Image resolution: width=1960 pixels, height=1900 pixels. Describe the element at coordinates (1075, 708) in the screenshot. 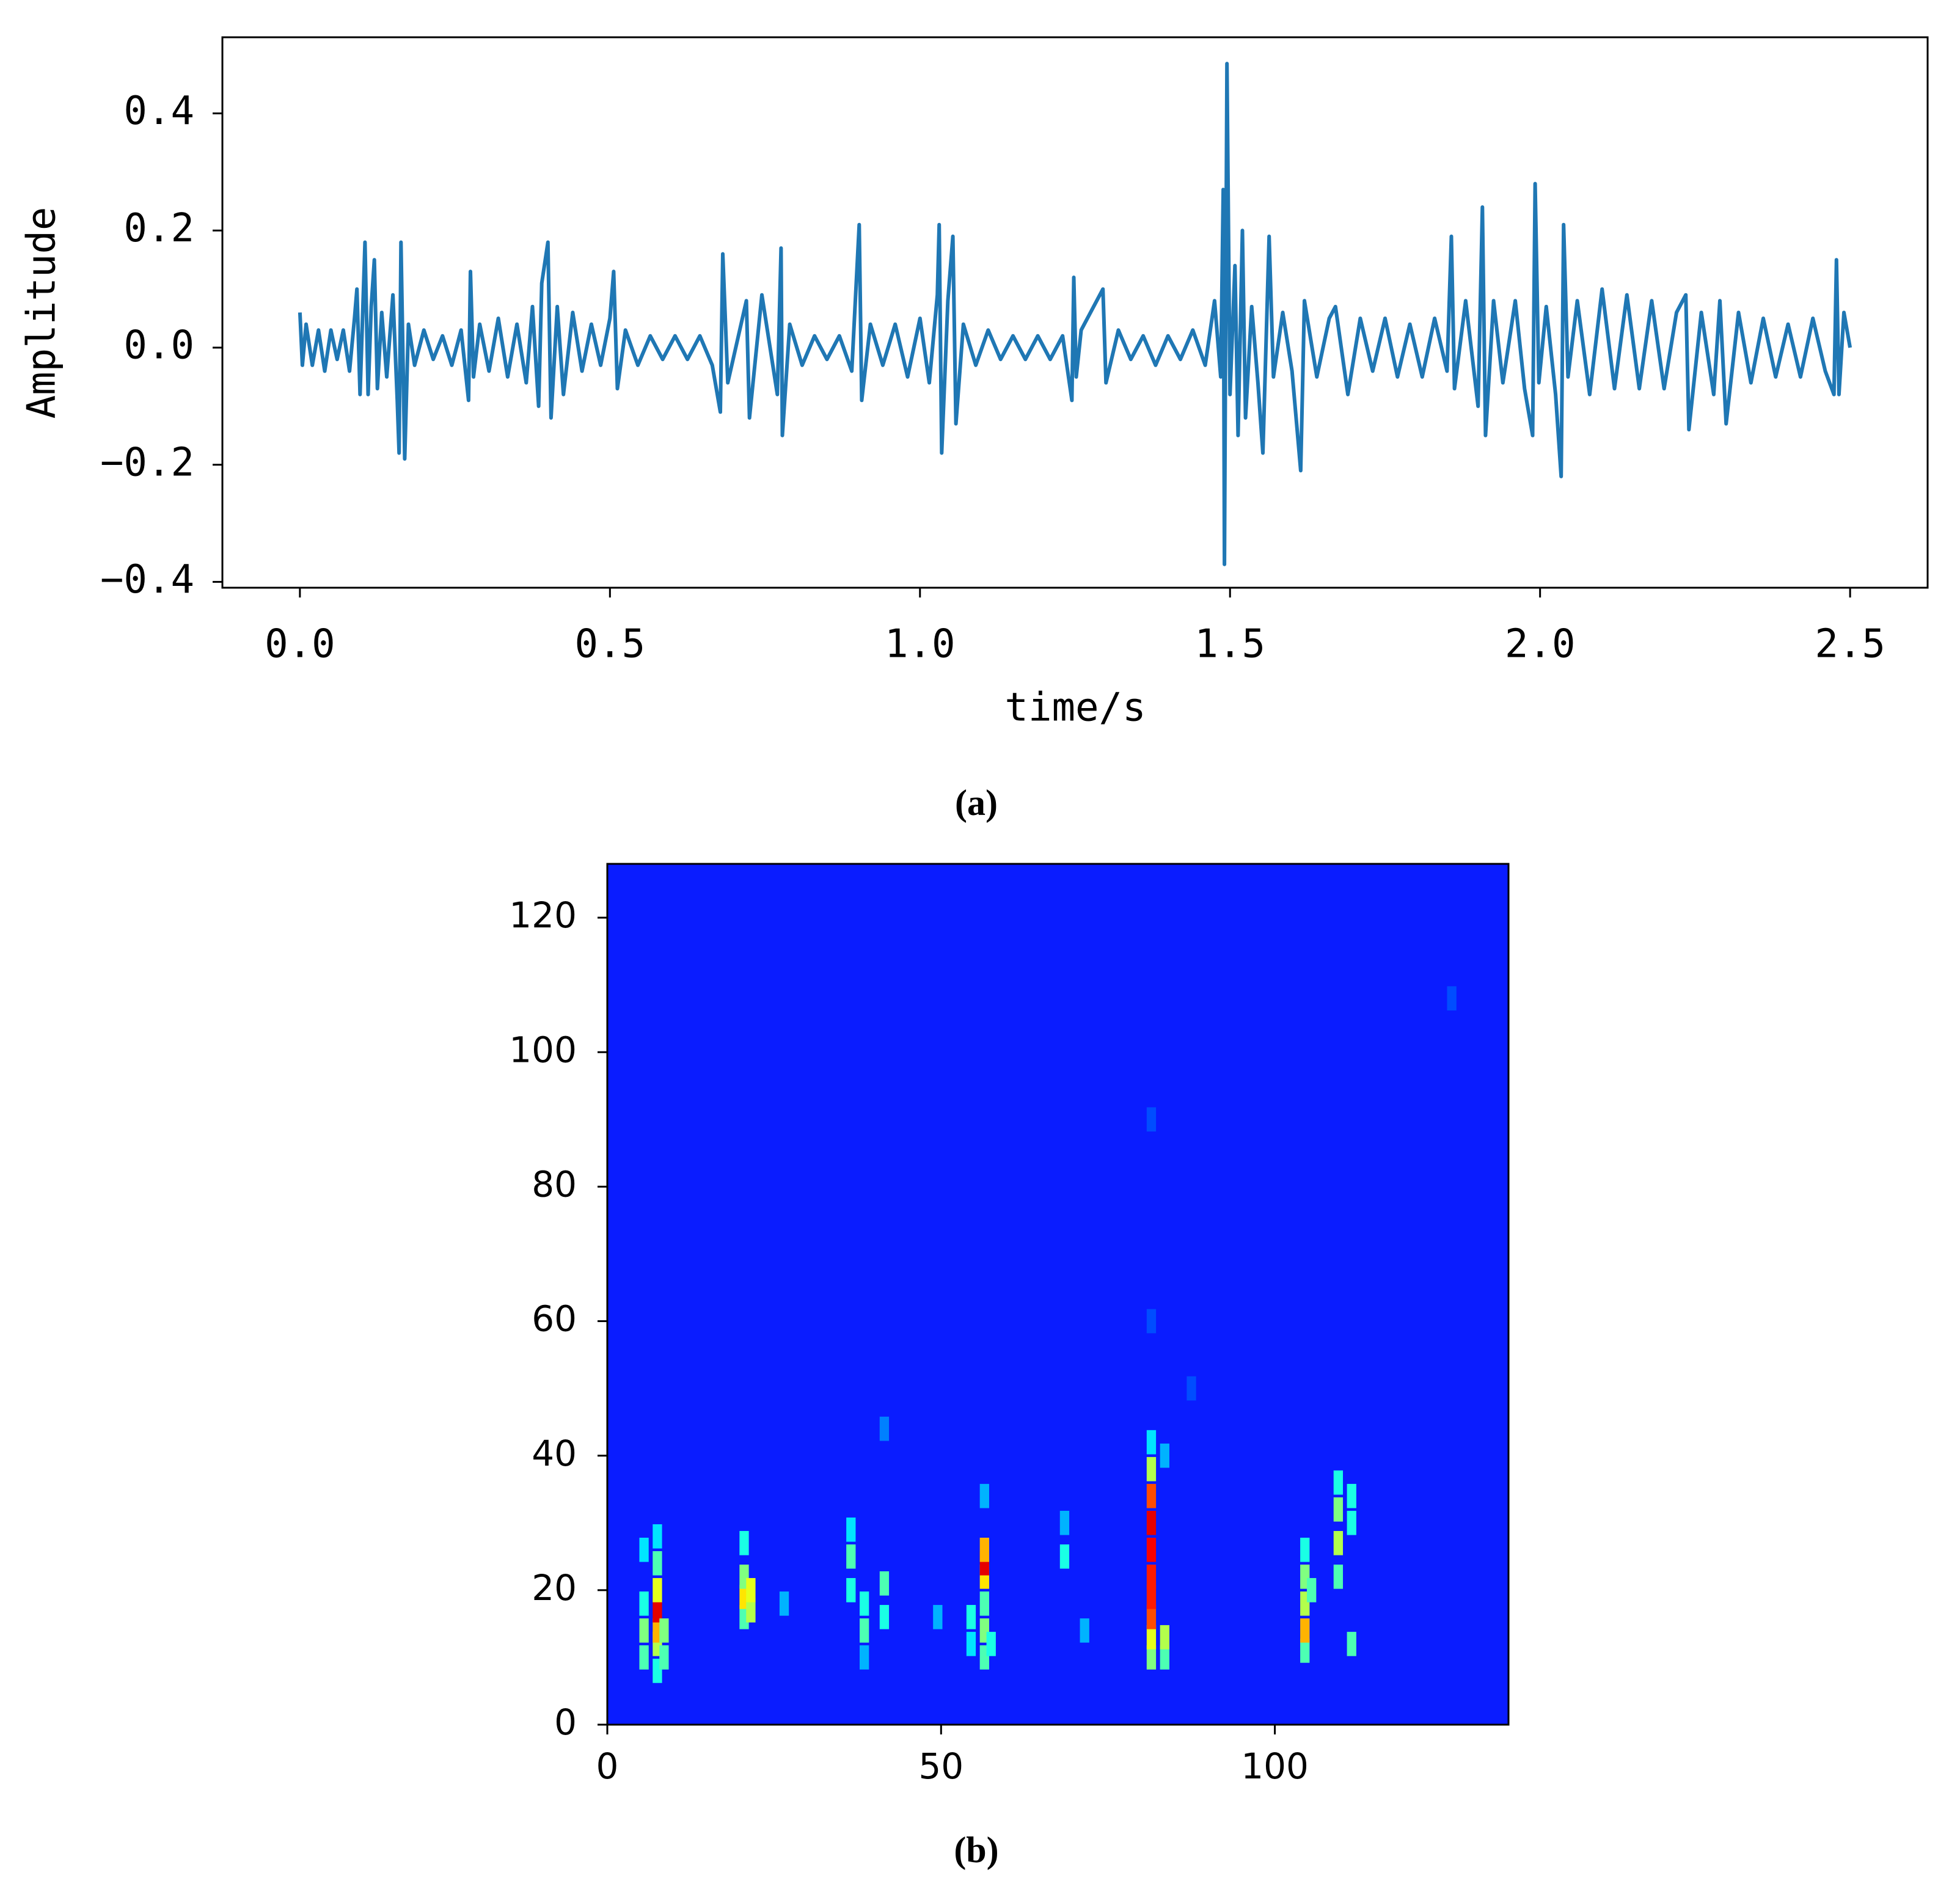

I see `x-axis-label: time/s` at that location.